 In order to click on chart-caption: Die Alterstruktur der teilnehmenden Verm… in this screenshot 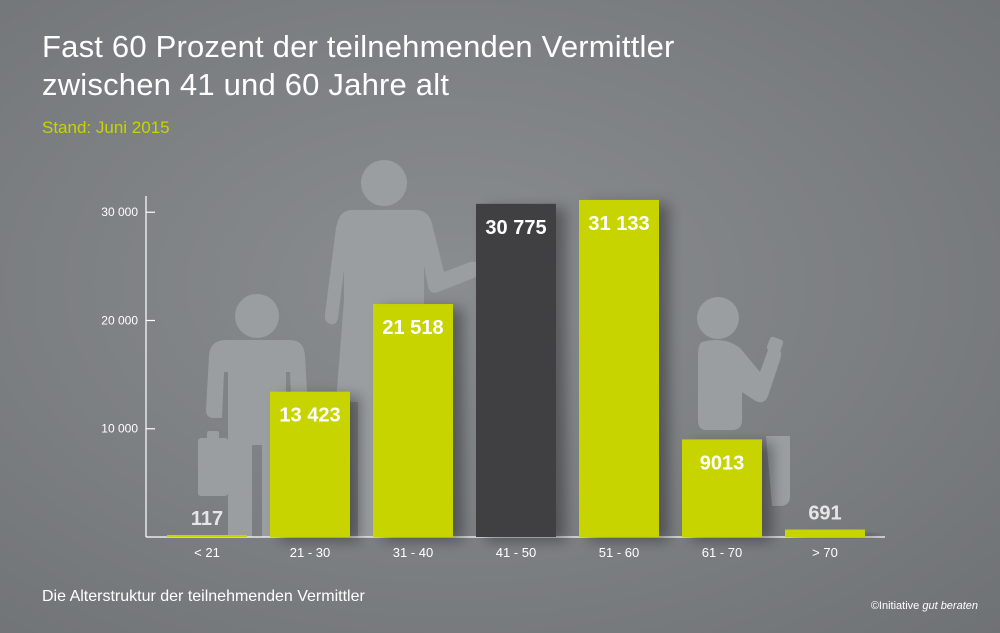, I will do `click(203, 596)`.